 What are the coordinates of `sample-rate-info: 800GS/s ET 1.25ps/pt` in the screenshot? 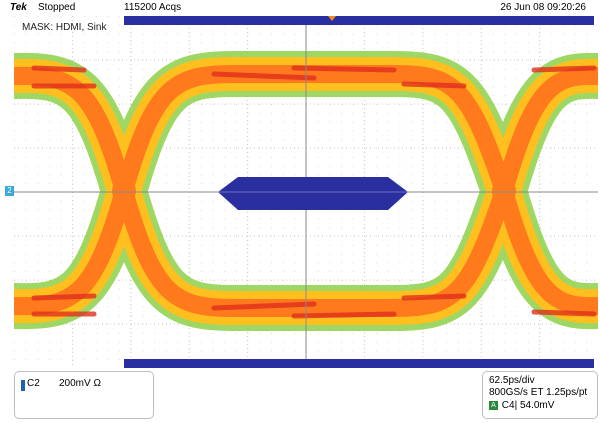 It's located at (538, 392).